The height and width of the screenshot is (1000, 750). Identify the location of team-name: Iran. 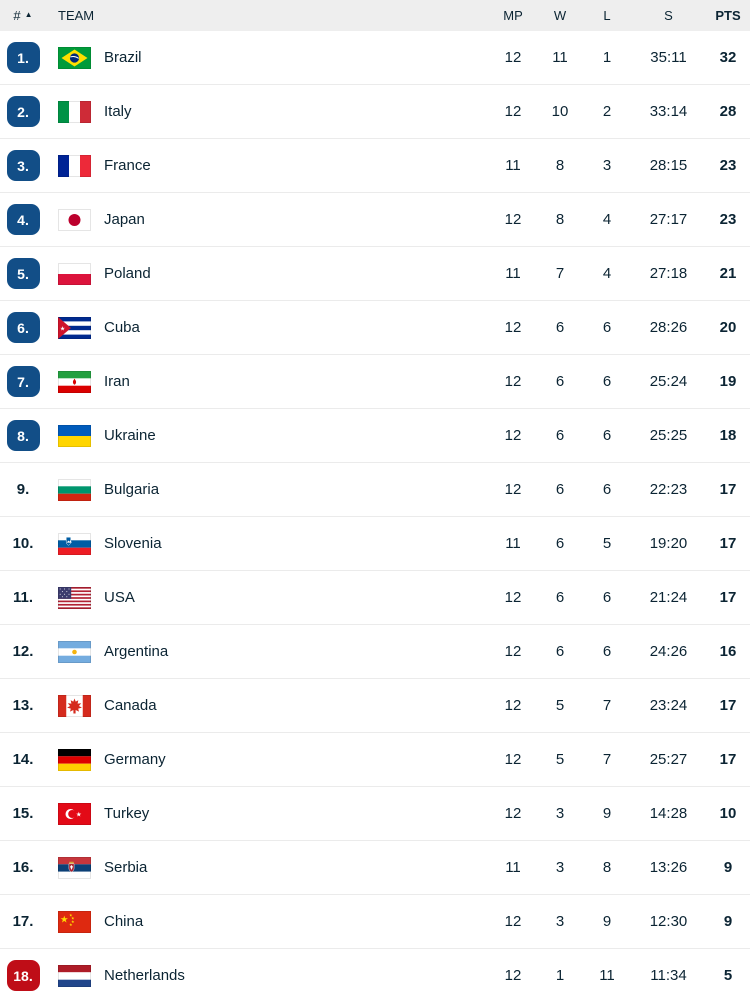
(117, 381).